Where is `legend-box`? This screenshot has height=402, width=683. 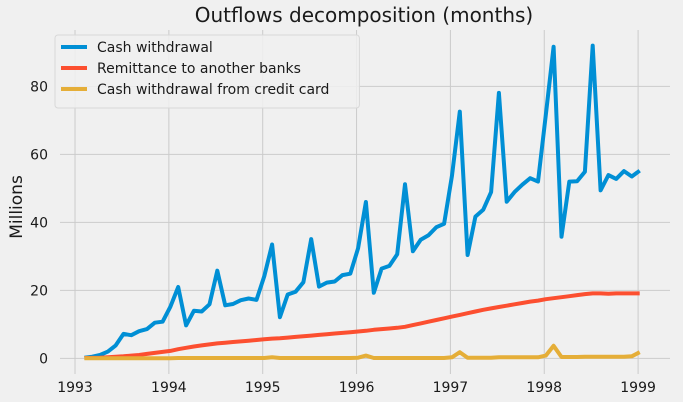
legend-box is located at coordinates (207, 71).